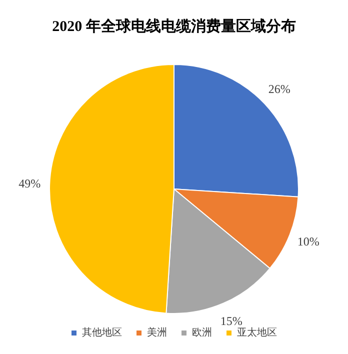 The image size is (348, 354). I want to click on data-label: 15%, so click(231, 321).